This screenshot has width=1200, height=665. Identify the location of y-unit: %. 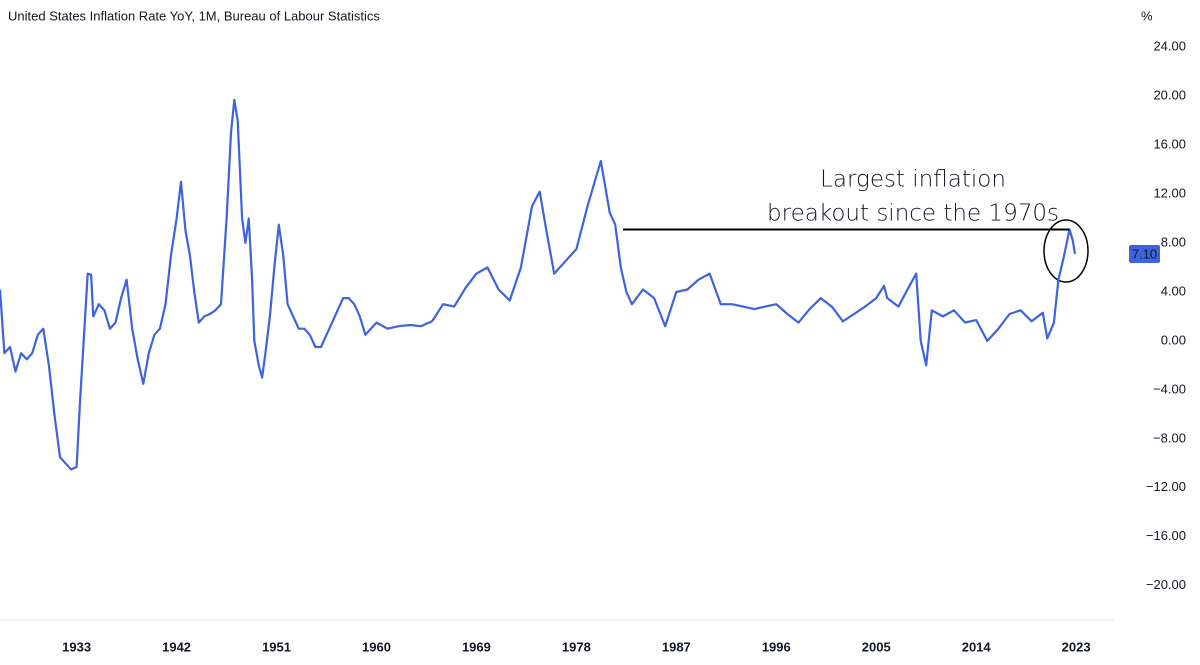
(1147, 15).